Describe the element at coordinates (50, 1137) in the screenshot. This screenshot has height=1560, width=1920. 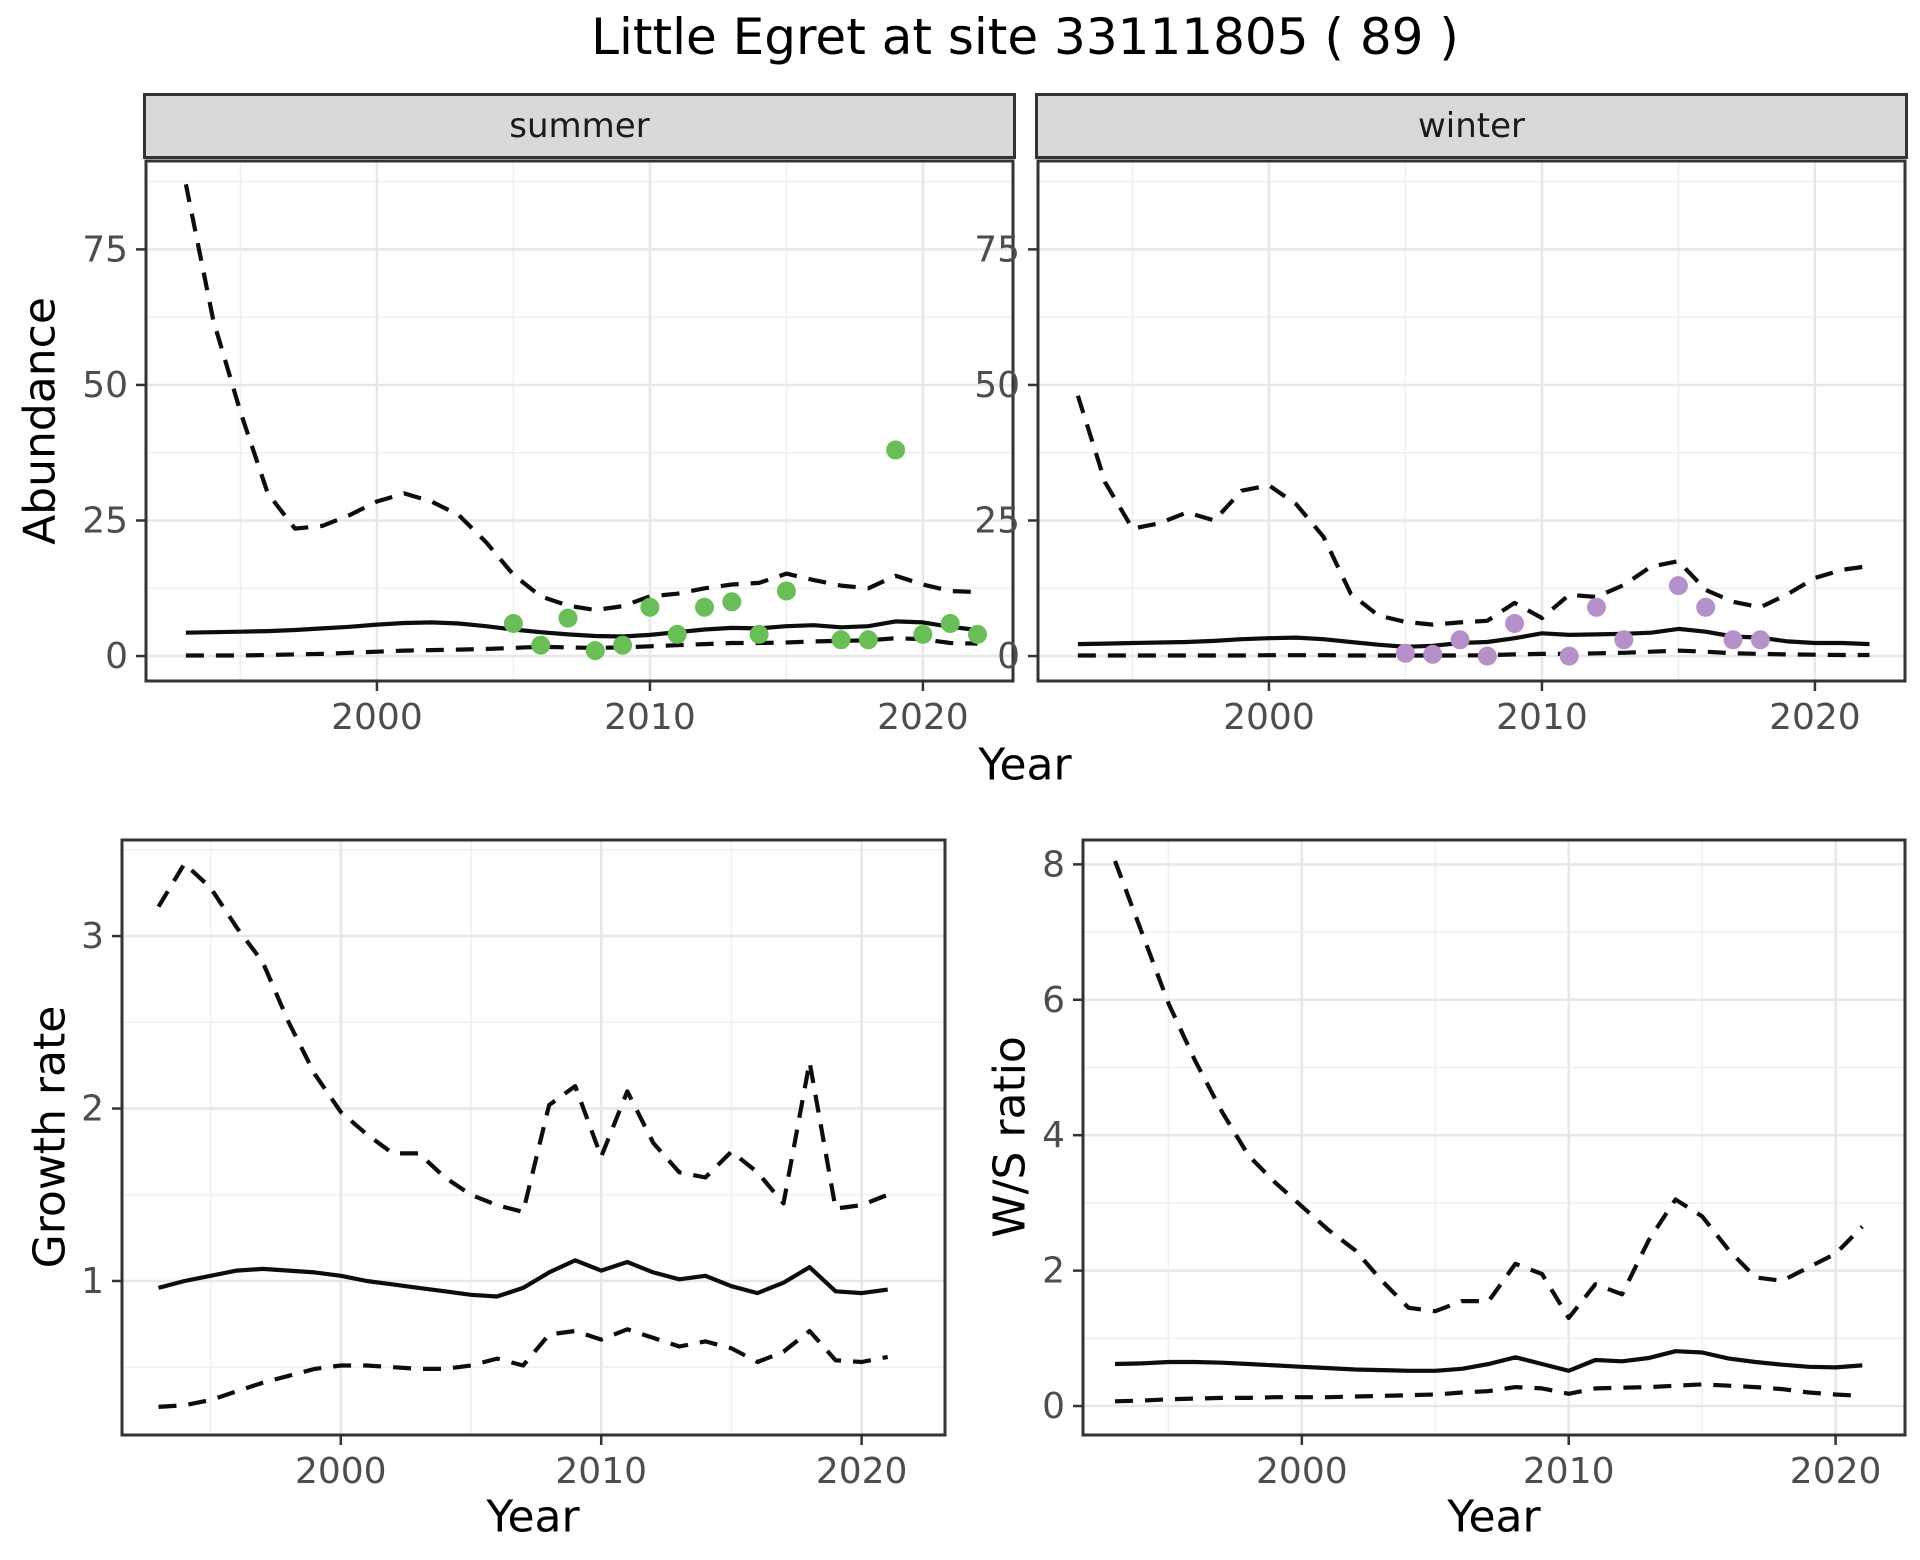
I see `y-axis-title-growth-rate: Growth rate` at that location.